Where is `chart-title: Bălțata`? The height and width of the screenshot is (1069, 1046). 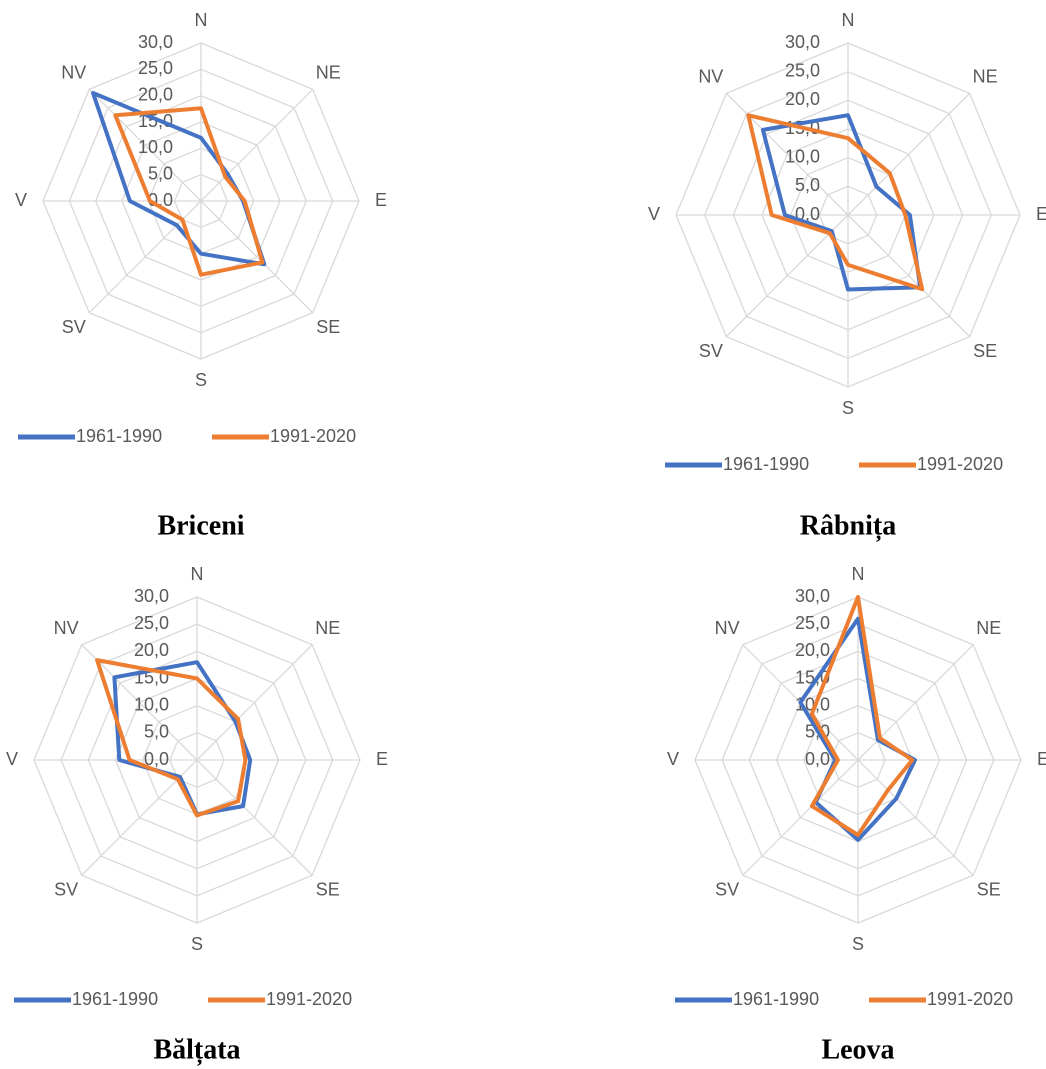
chart-title: Bălțata is located at coordinates (196, 1049).